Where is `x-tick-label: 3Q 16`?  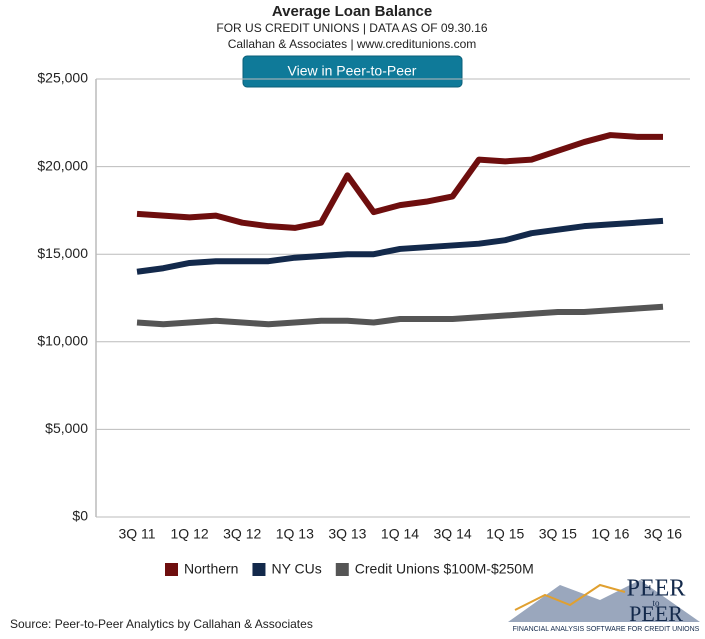 x-tick-label: 3Q 16 is located at coordinates (663, 534).